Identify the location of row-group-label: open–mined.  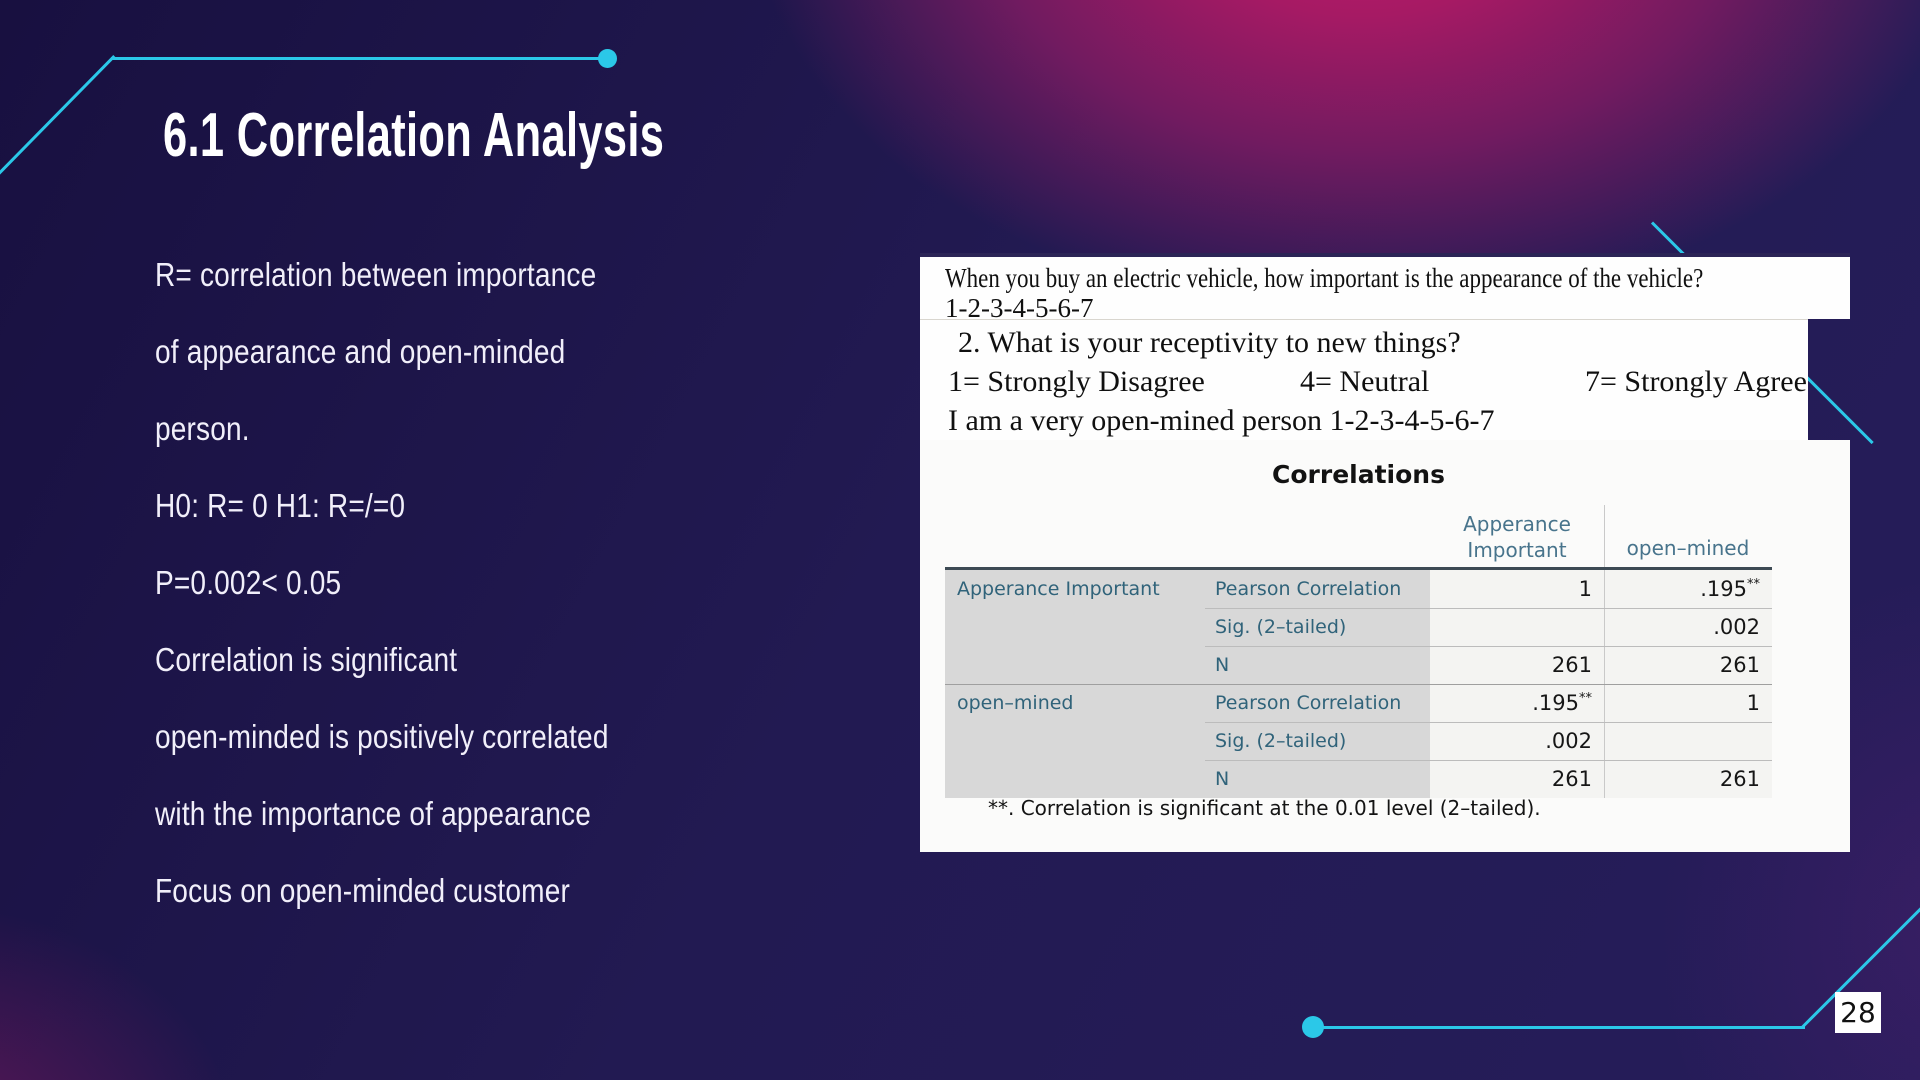
(1015, 703).